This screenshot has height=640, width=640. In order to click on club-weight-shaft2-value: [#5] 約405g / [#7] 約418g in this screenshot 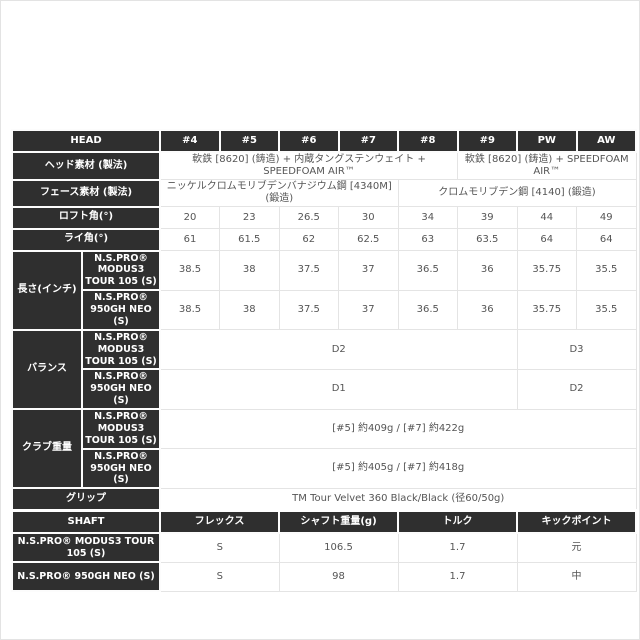, I will do `click(398, 468)`.